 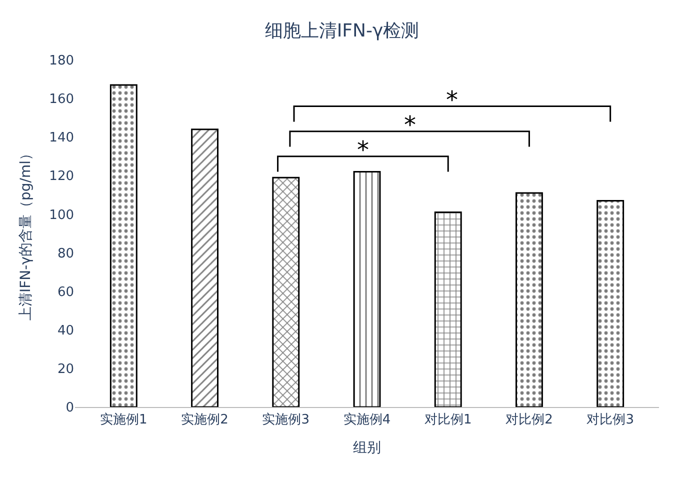 I want to click on y-tick-label: 0, so click(x=70, y=408).